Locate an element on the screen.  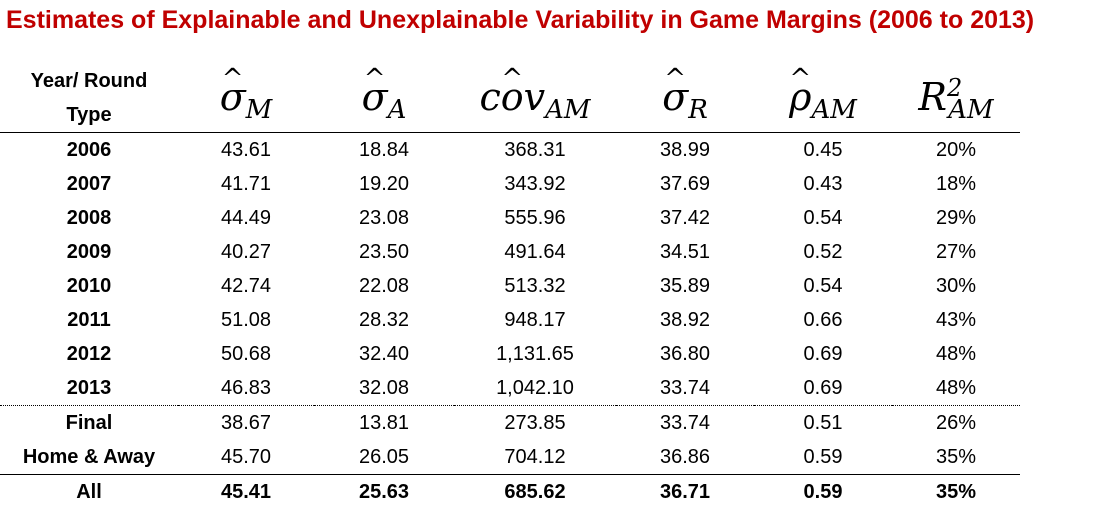
cell-sigma-r: 36.80 is located at coordinates (685, 354).